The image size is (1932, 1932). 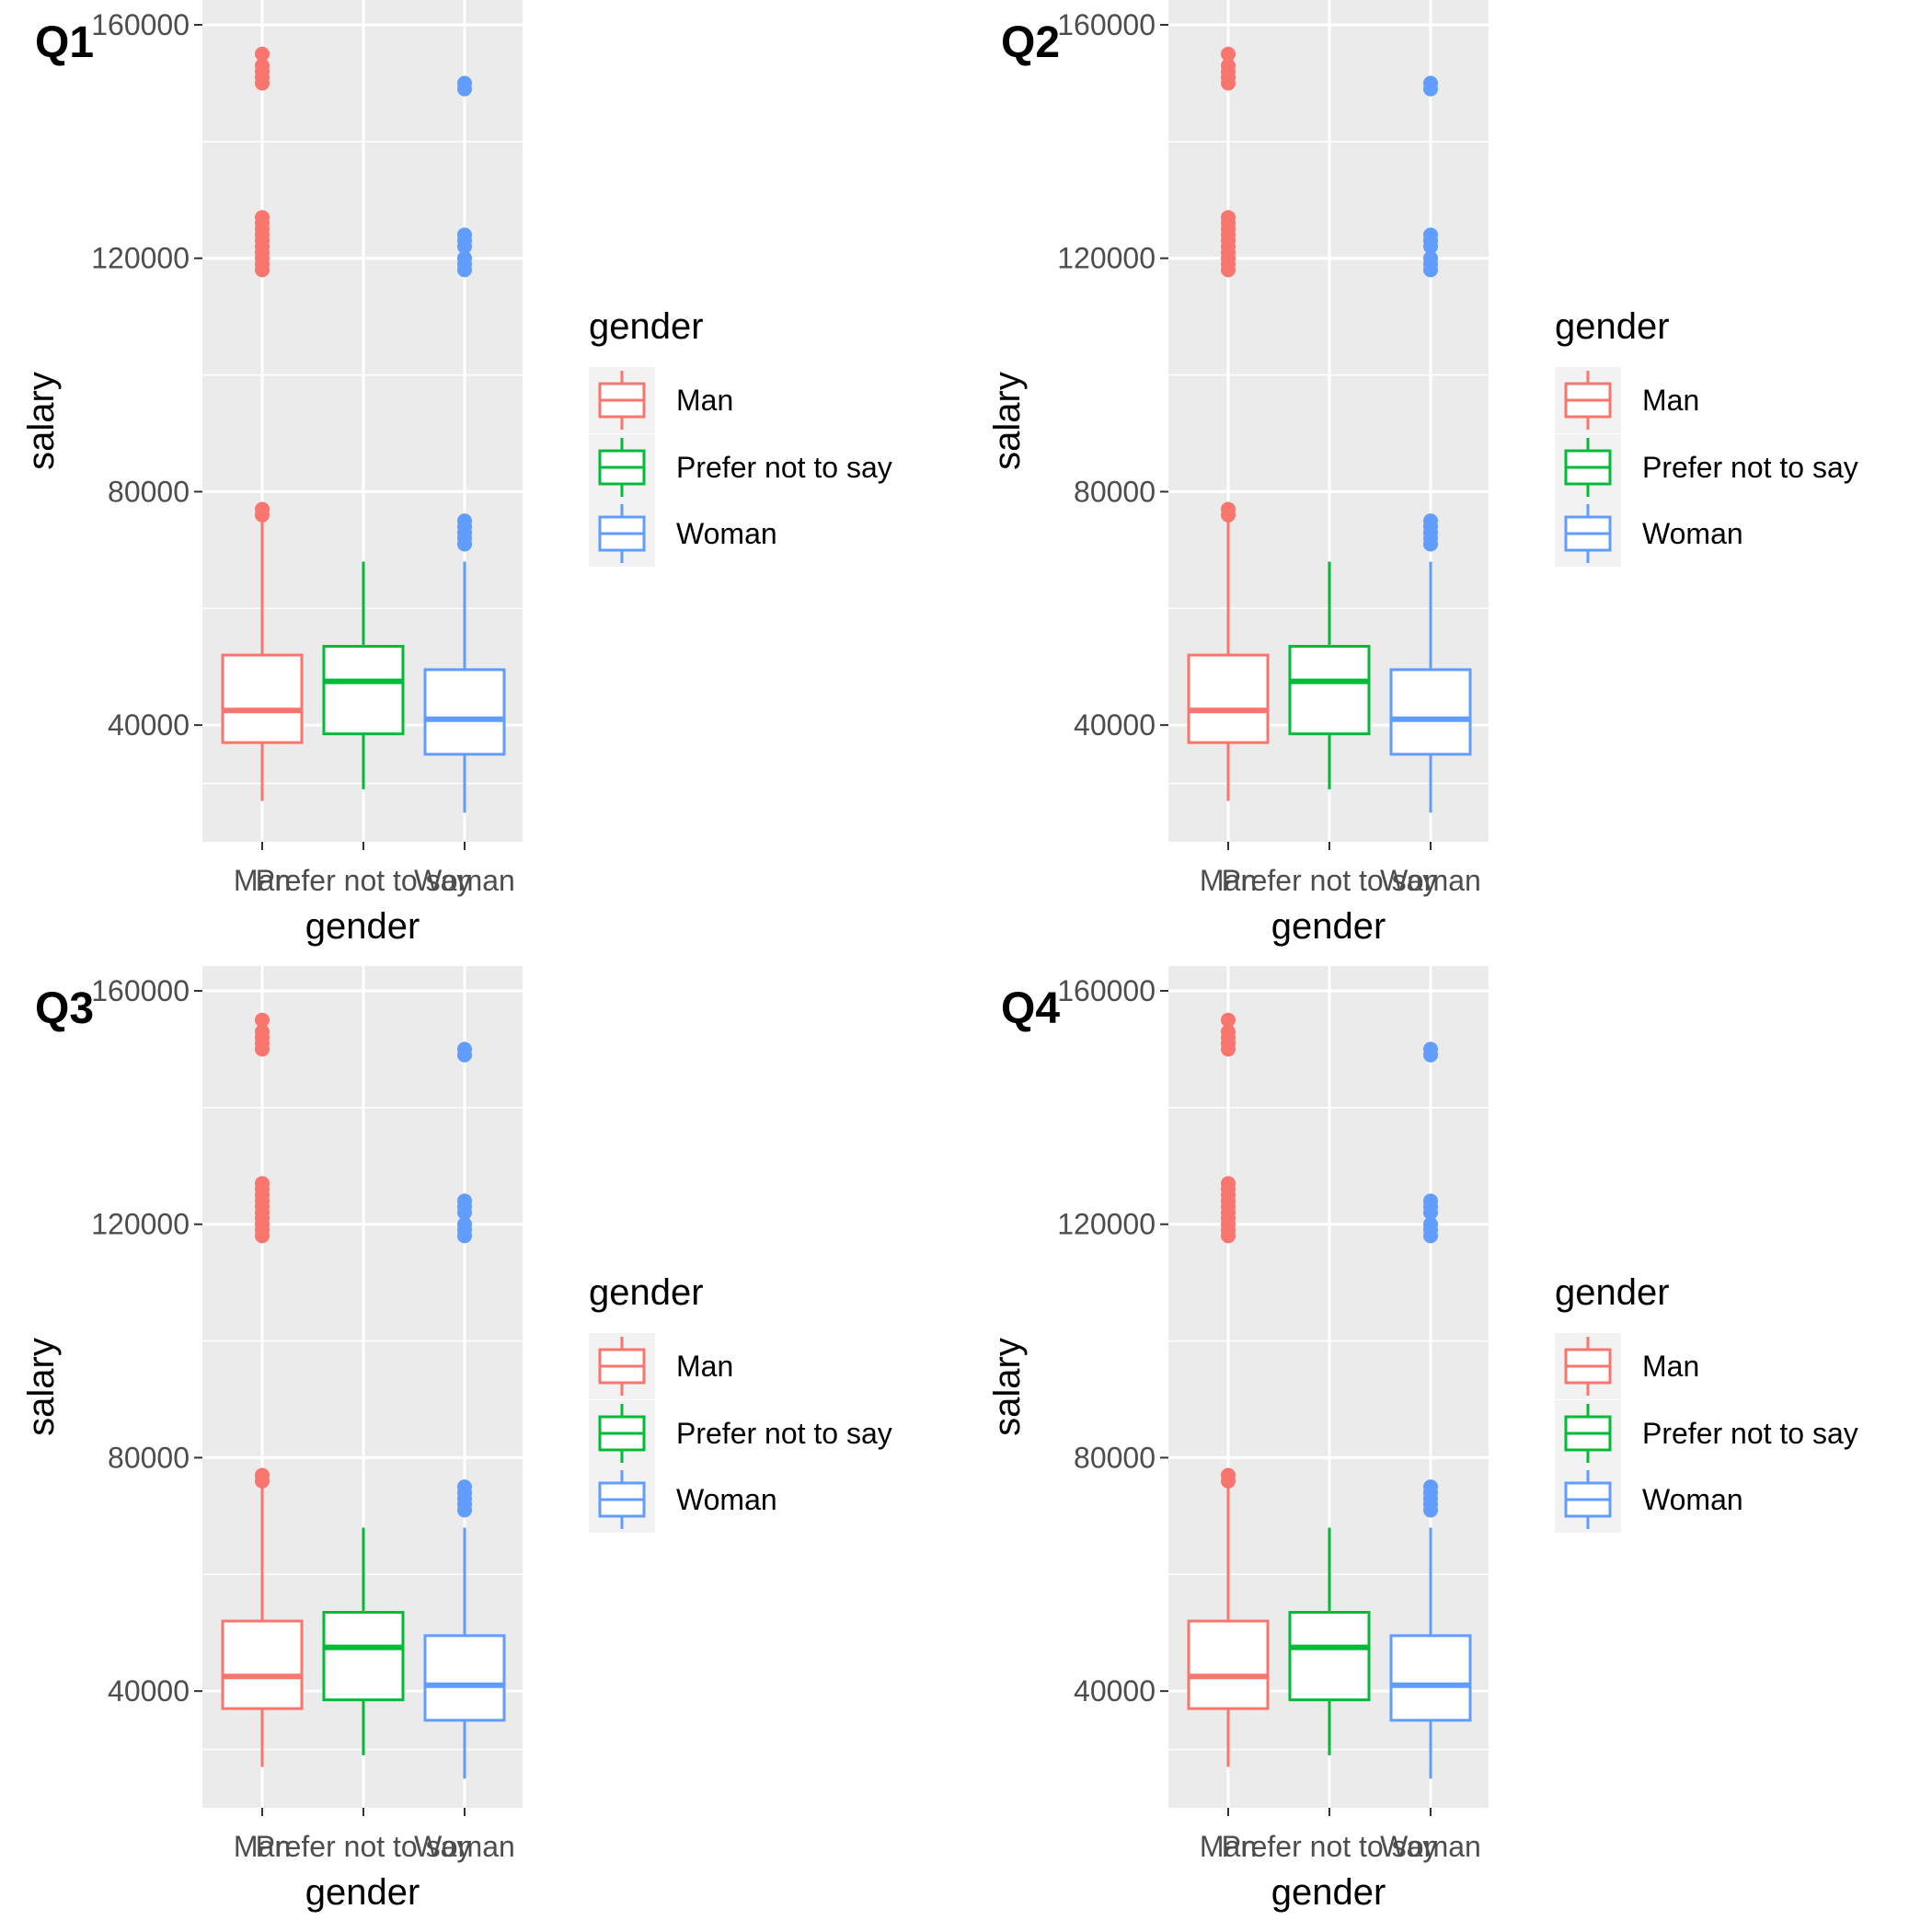 What do you see at coordinates (64, 1008) in the screenshot?
I see `panel-tag: Q3` at bounding box center [64, 1008].